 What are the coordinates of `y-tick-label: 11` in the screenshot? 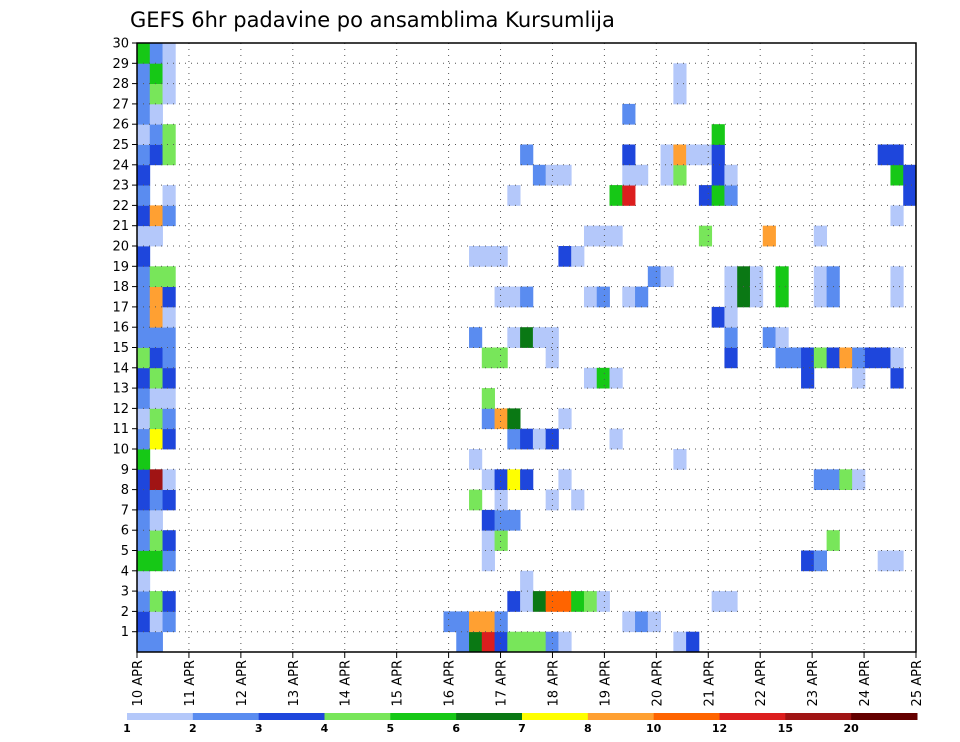 It's located at (120, 429).